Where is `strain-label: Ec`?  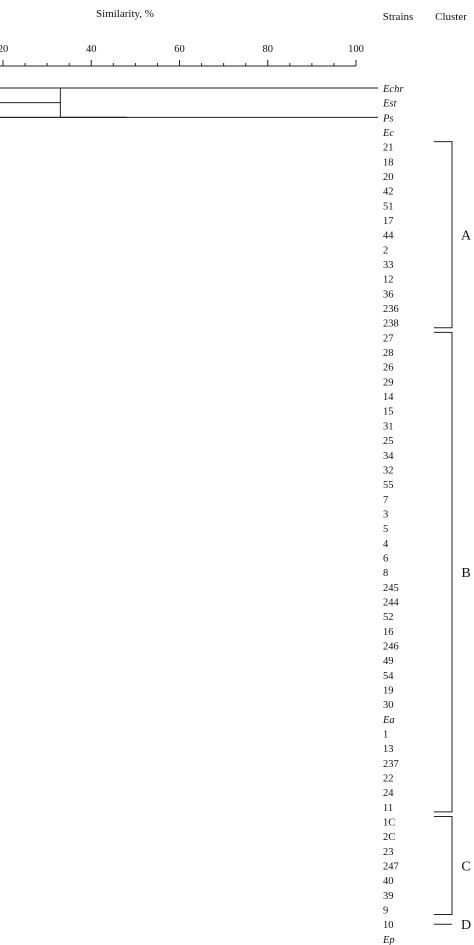 strain-label: Ec is located at coordinates (388, 133).